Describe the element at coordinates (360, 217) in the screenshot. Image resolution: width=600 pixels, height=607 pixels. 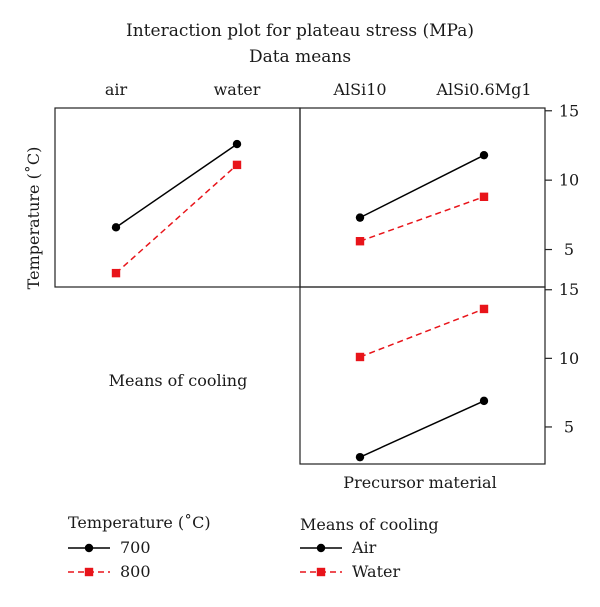
I see `data-point-precursor-by-temperature-700-alsi10` at that location.